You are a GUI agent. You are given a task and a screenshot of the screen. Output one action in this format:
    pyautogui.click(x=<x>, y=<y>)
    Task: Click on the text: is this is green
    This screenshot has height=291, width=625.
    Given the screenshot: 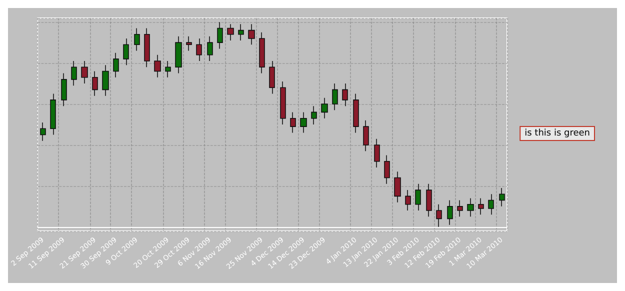 What is the action you would take?
    pyautogui.click(x=557, y=133)
    